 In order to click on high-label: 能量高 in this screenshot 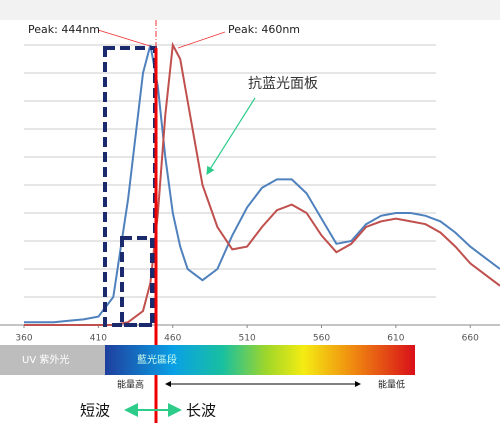, I will do `click(130, 385)`.